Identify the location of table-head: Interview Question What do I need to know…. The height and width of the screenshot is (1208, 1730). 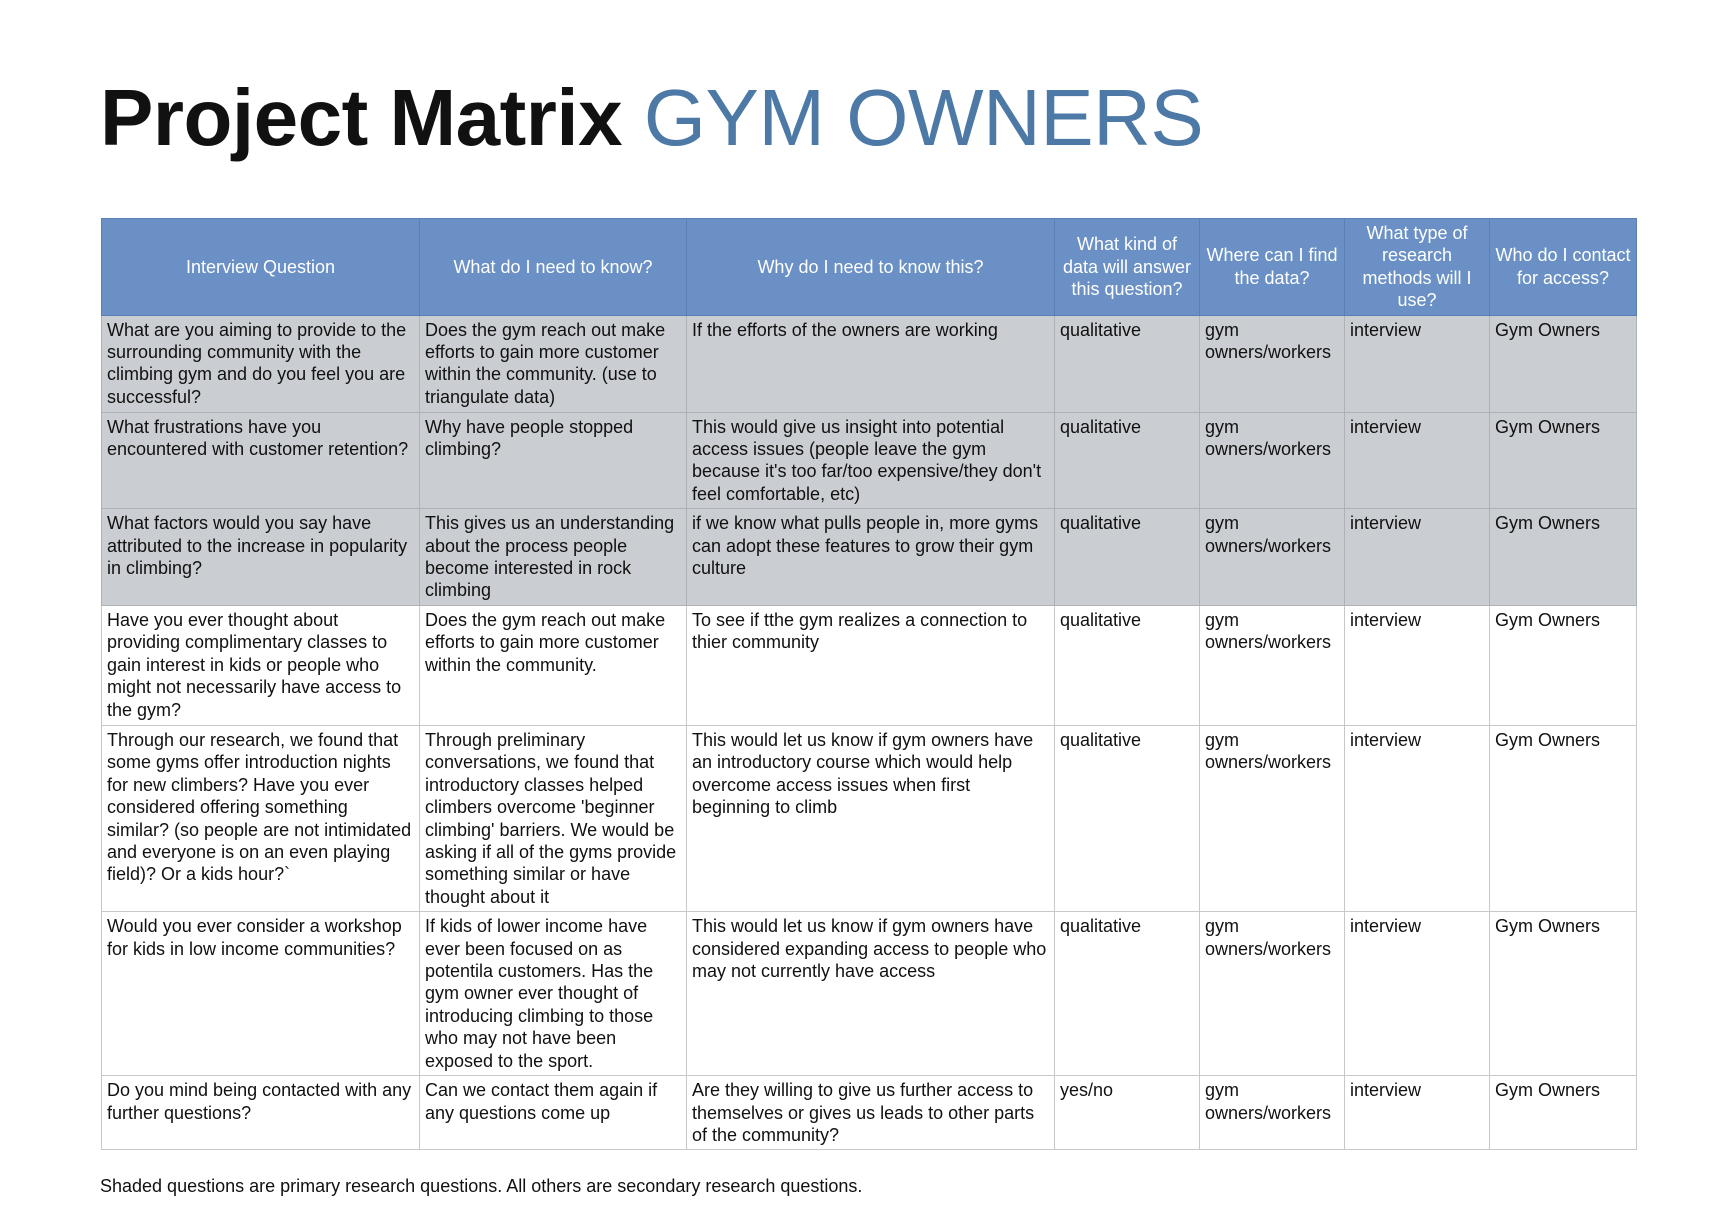
(869, 267).